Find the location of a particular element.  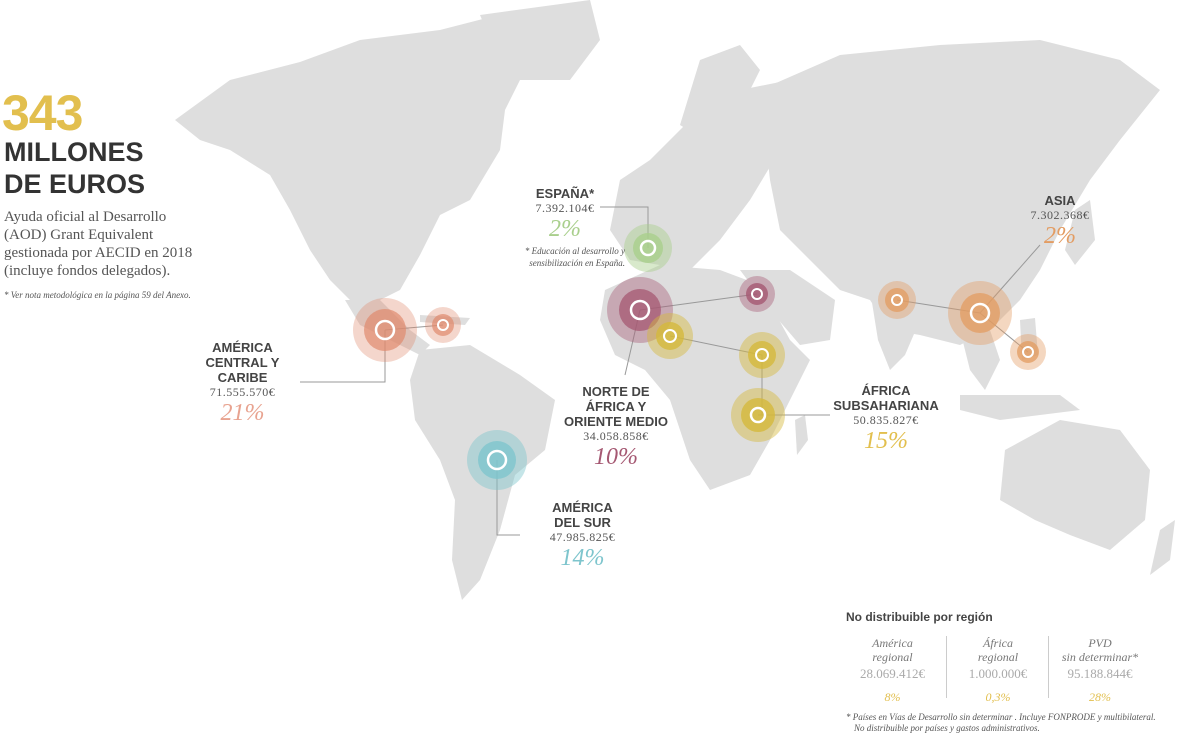

bubble-india-ring is located at coordinates (897, 300).